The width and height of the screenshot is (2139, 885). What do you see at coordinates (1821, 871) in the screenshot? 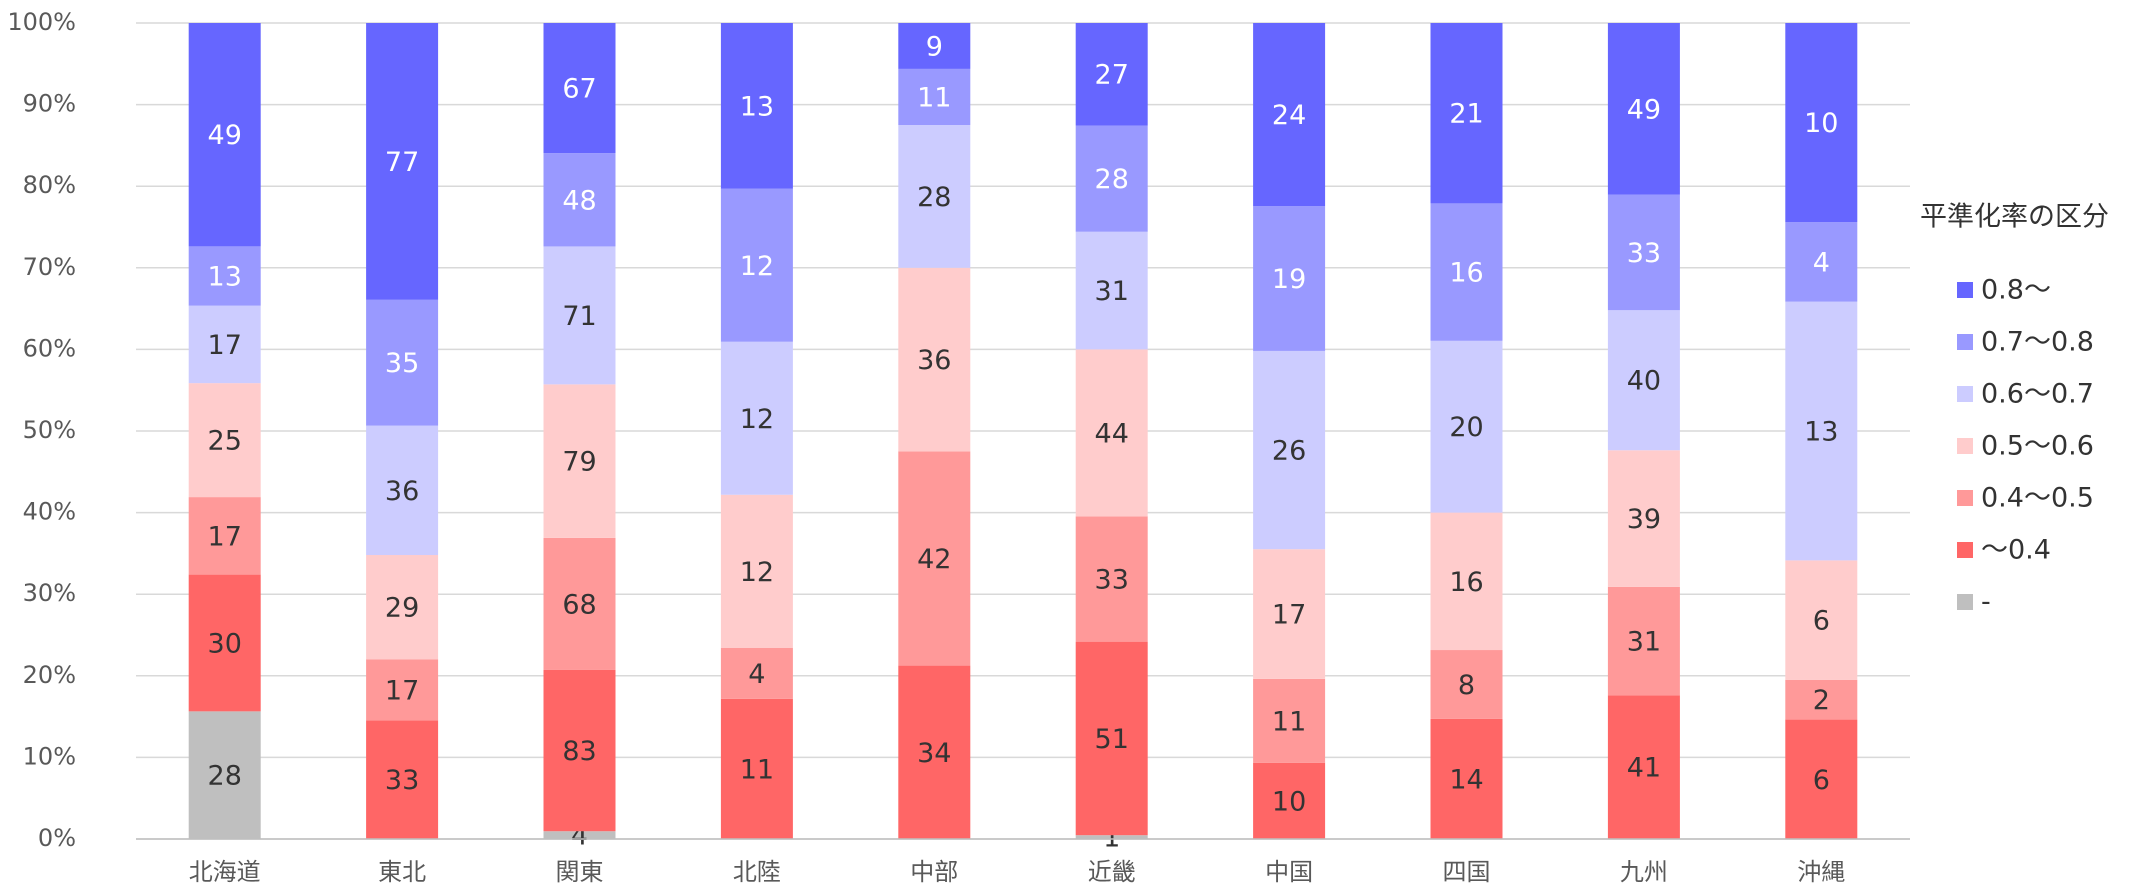
I see `x-tick-label: 沖縄` at bounding box center [1821, 871].